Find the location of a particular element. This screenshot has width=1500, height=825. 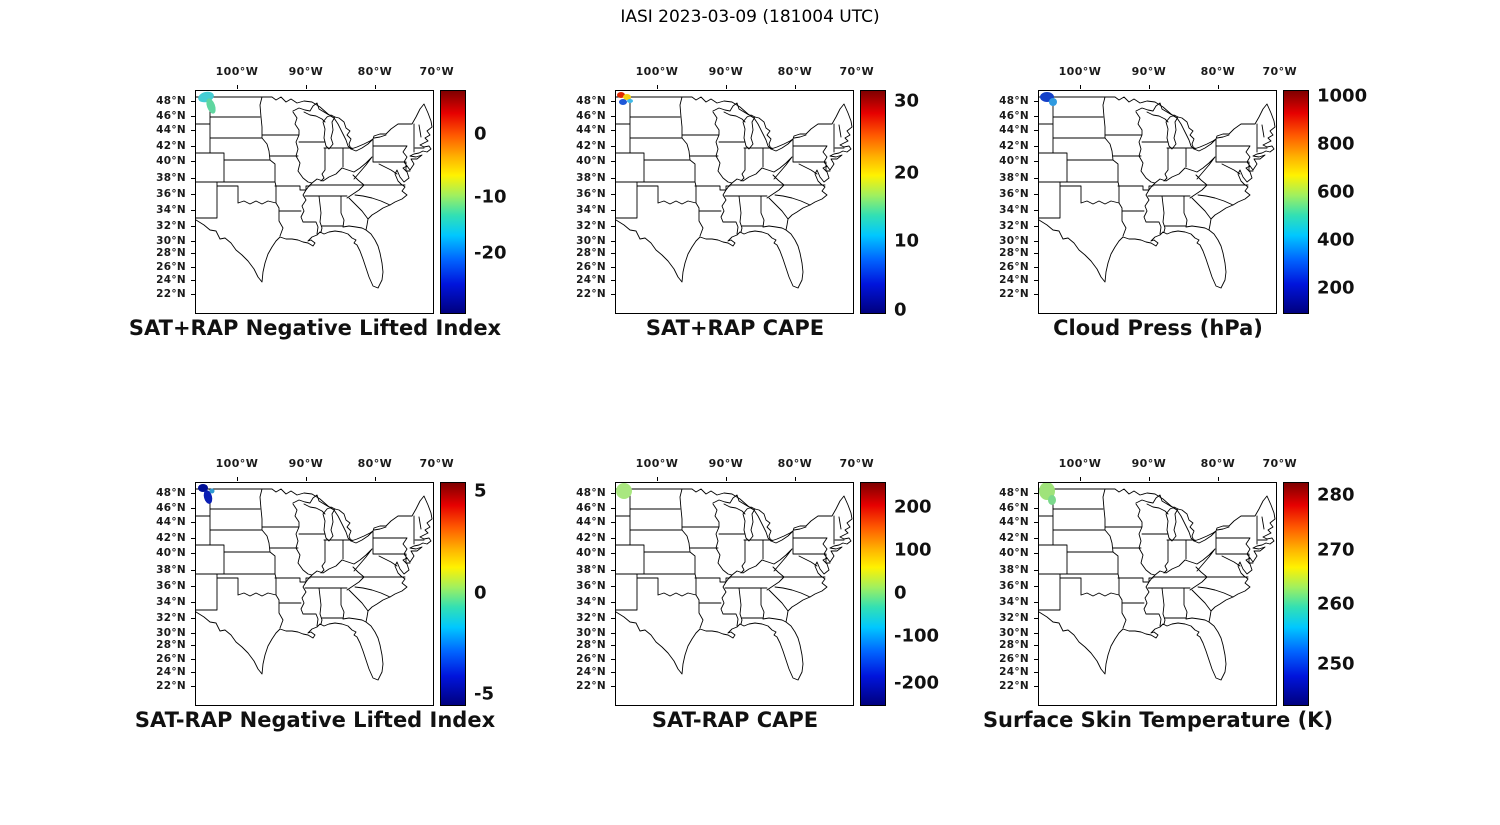

us-basemap is located at coordinates (314, 192).